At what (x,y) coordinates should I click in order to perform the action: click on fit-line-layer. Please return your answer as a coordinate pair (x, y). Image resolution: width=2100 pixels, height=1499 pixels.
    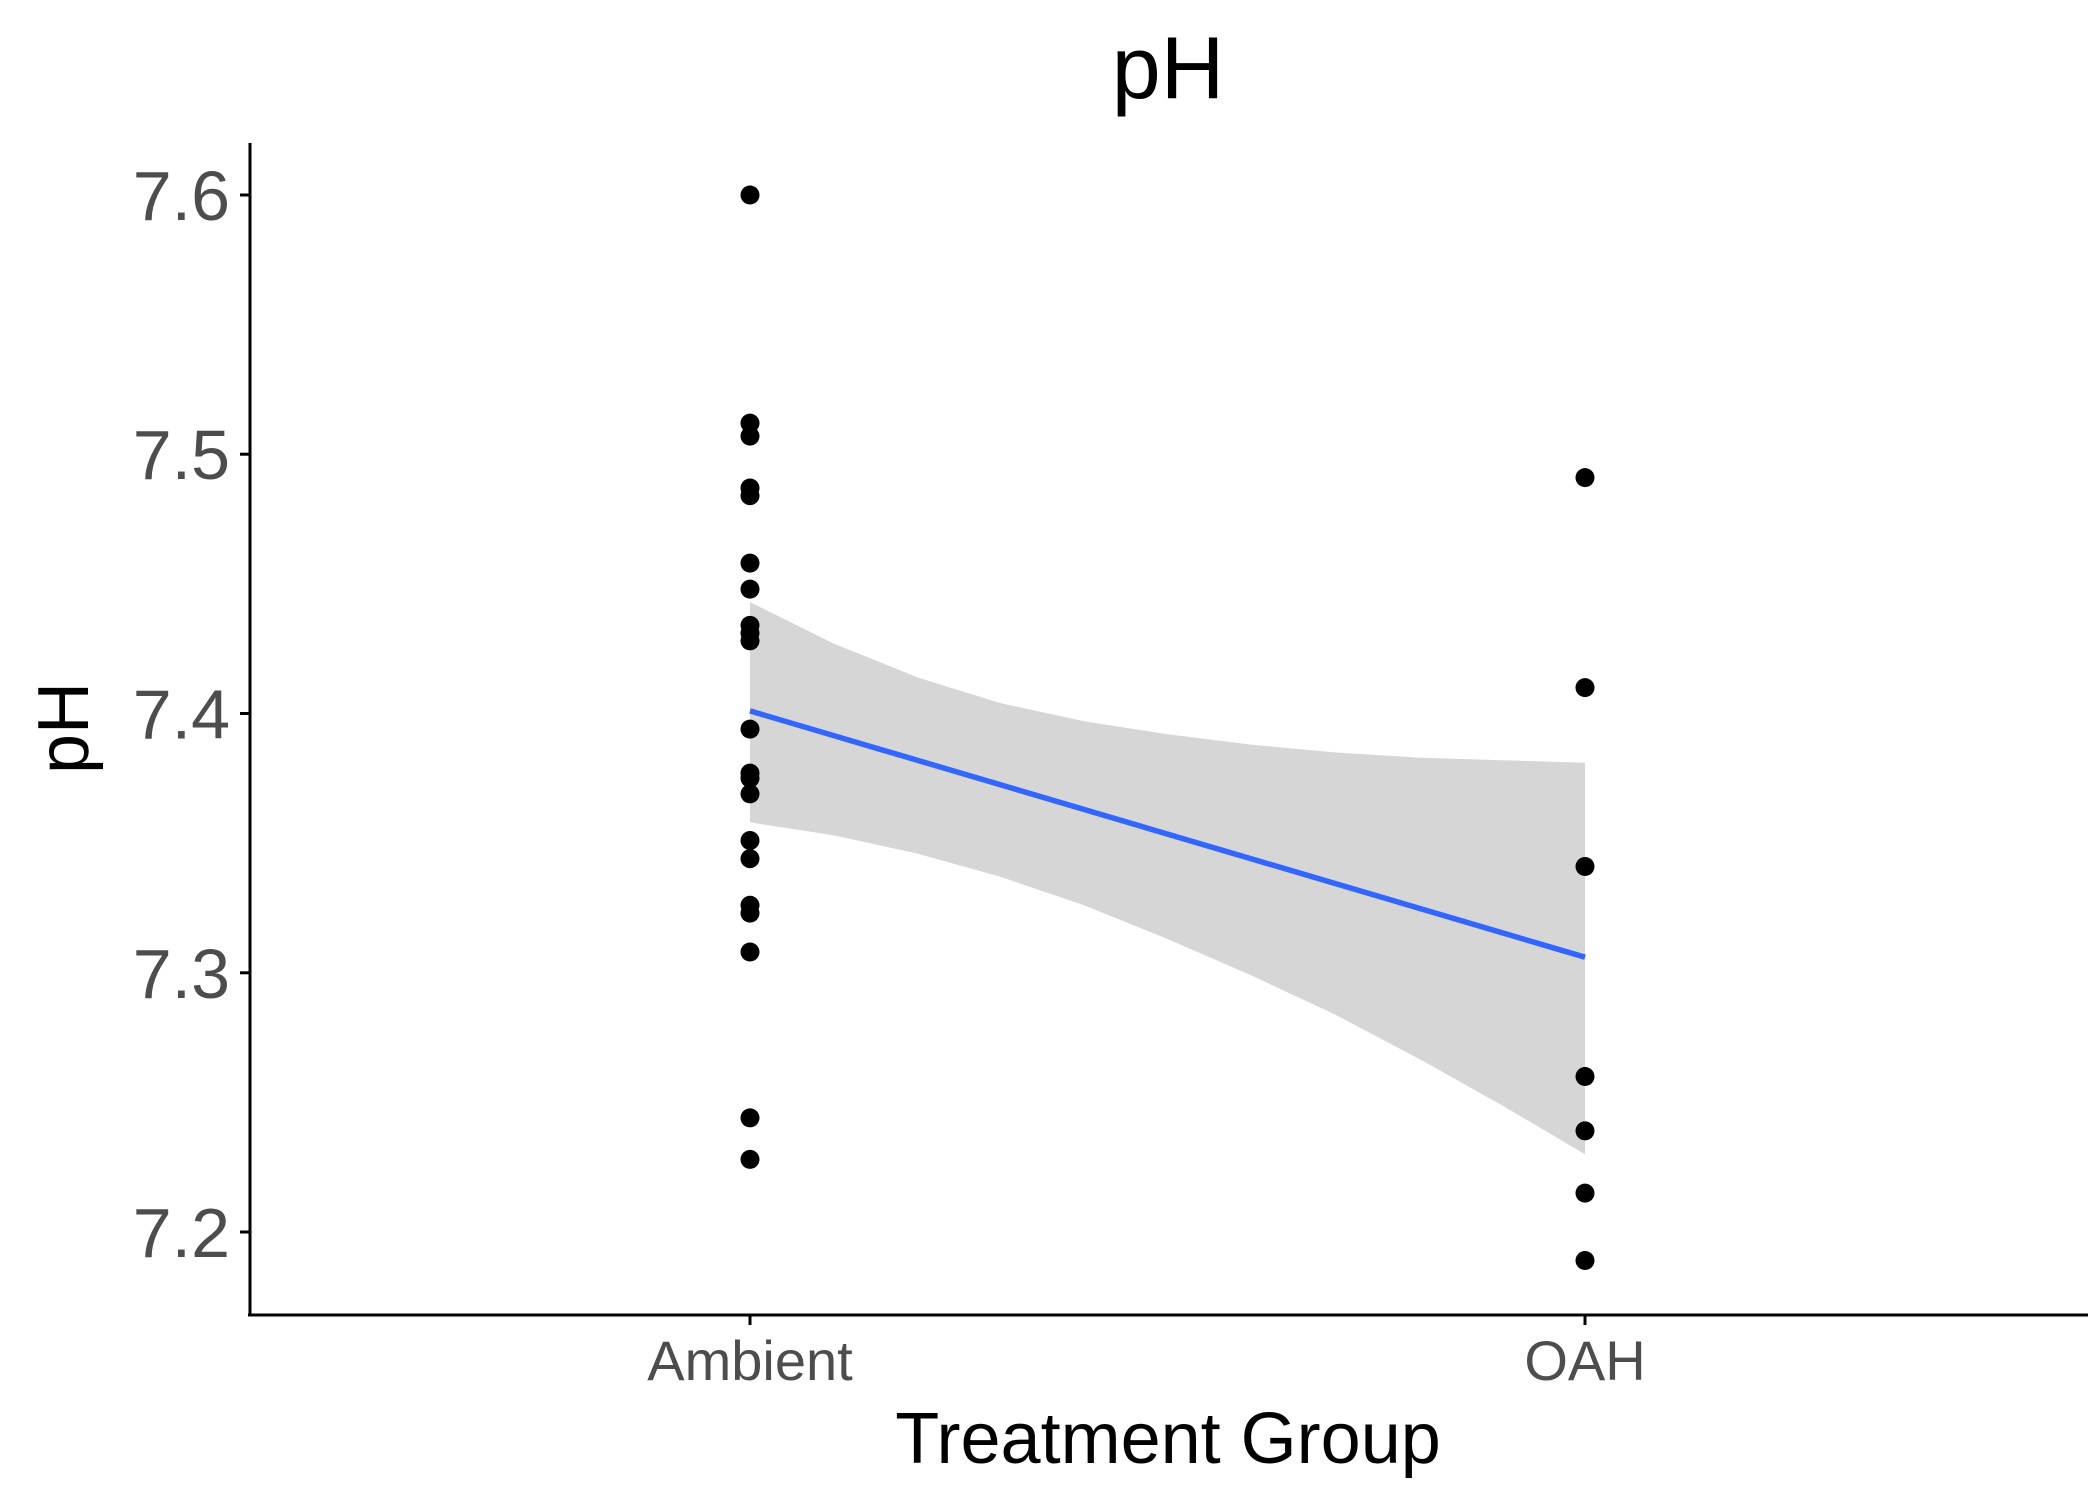
    Looking at the image, I should click on (1167, 834).